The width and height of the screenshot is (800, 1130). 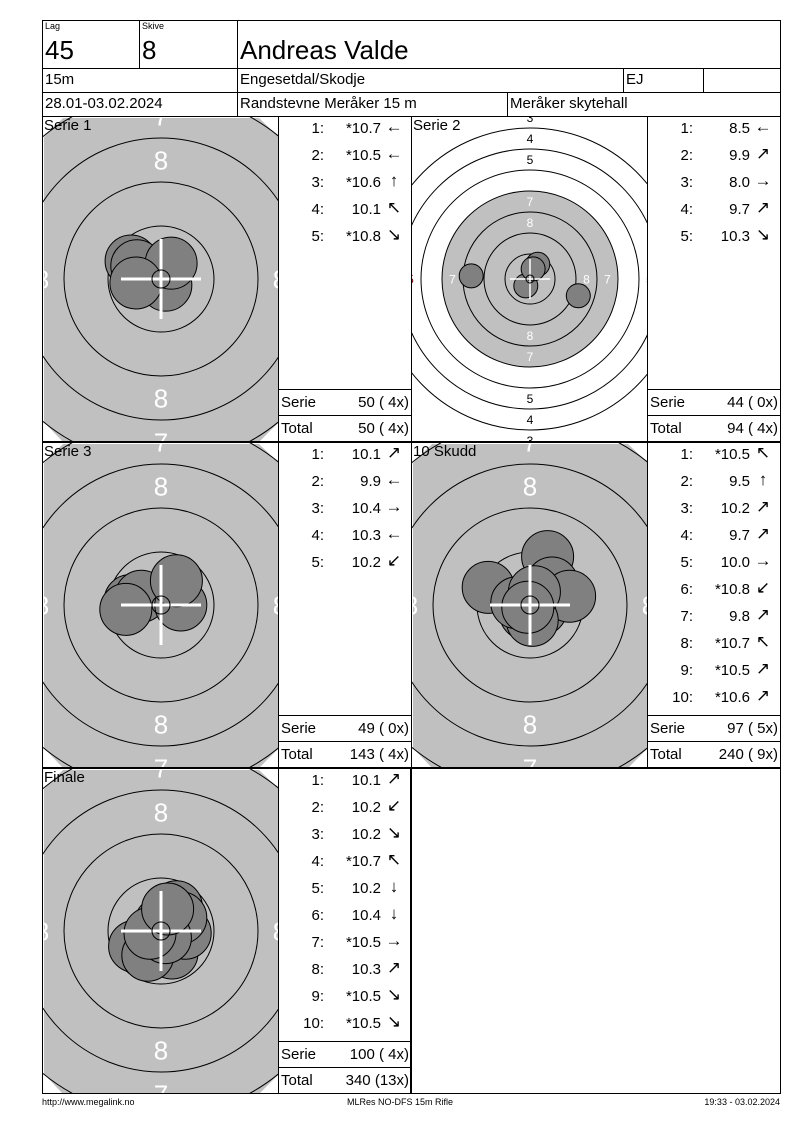 I want to click on shot-row: 1: 10.1 ↗, so click(x=345, y=782).